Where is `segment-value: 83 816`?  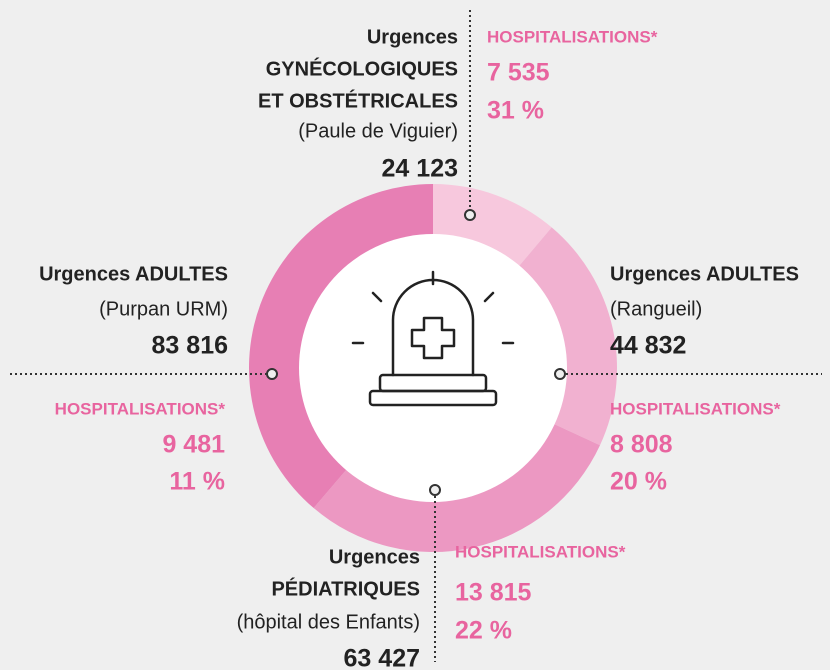 segment-value: 83 816 is located at coordinates (190, 346).